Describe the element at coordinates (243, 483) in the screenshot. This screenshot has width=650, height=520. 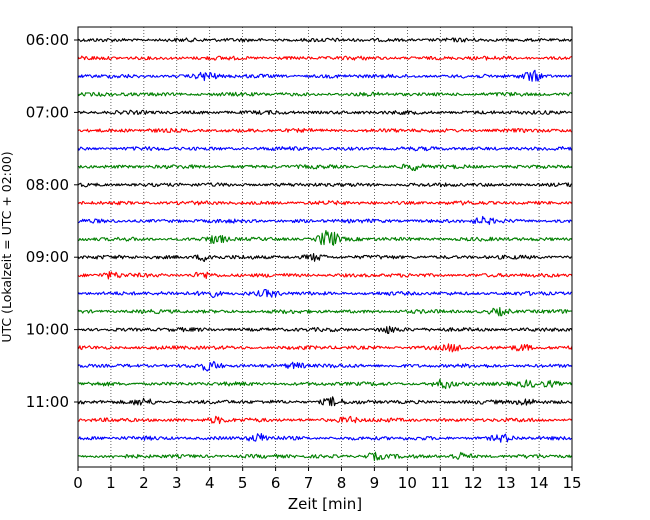
I see `x-tick-label: 5` at that location.